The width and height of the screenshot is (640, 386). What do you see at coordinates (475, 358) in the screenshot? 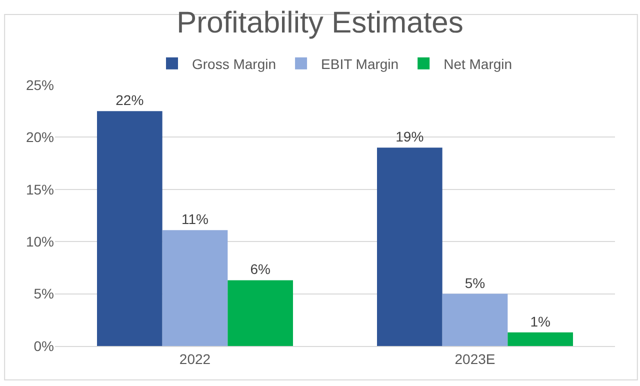
I see `x-tick-label: 2023E` at bounding box center [475, 358].